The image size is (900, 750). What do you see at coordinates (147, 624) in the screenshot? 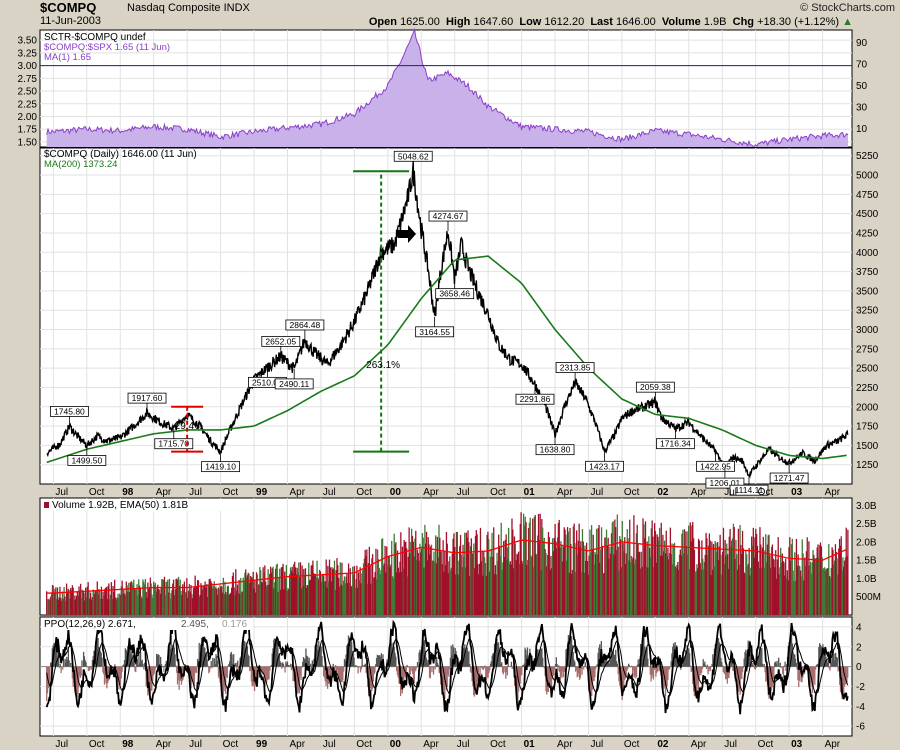
I see `ppo-legend-bg` at bounding box center [147, 624].